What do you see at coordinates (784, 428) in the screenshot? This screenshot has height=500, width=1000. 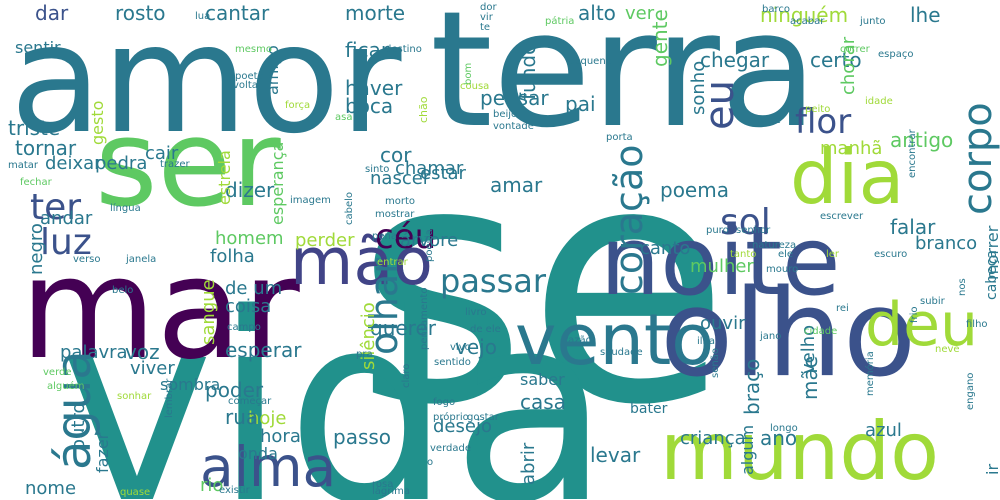 I see `word-189: longo` at bounding box center [784, 428].